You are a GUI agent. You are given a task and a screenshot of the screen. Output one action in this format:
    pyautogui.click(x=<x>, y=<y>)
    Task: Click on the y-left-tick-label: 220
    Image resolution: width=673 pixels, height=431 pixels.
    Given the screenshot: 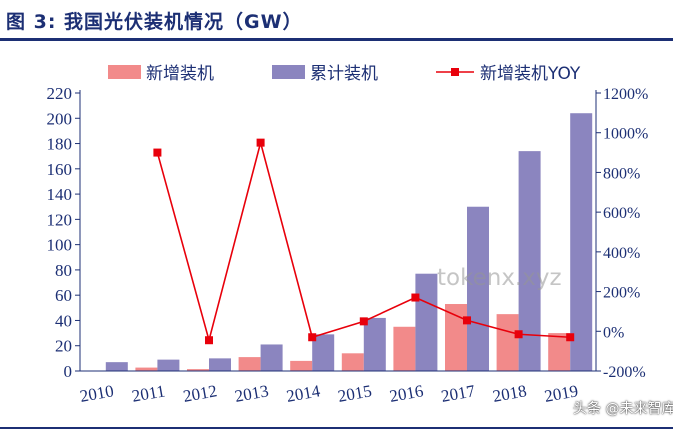 What is the action you would take?
    pyautogui.click(x=60, y=93)
    